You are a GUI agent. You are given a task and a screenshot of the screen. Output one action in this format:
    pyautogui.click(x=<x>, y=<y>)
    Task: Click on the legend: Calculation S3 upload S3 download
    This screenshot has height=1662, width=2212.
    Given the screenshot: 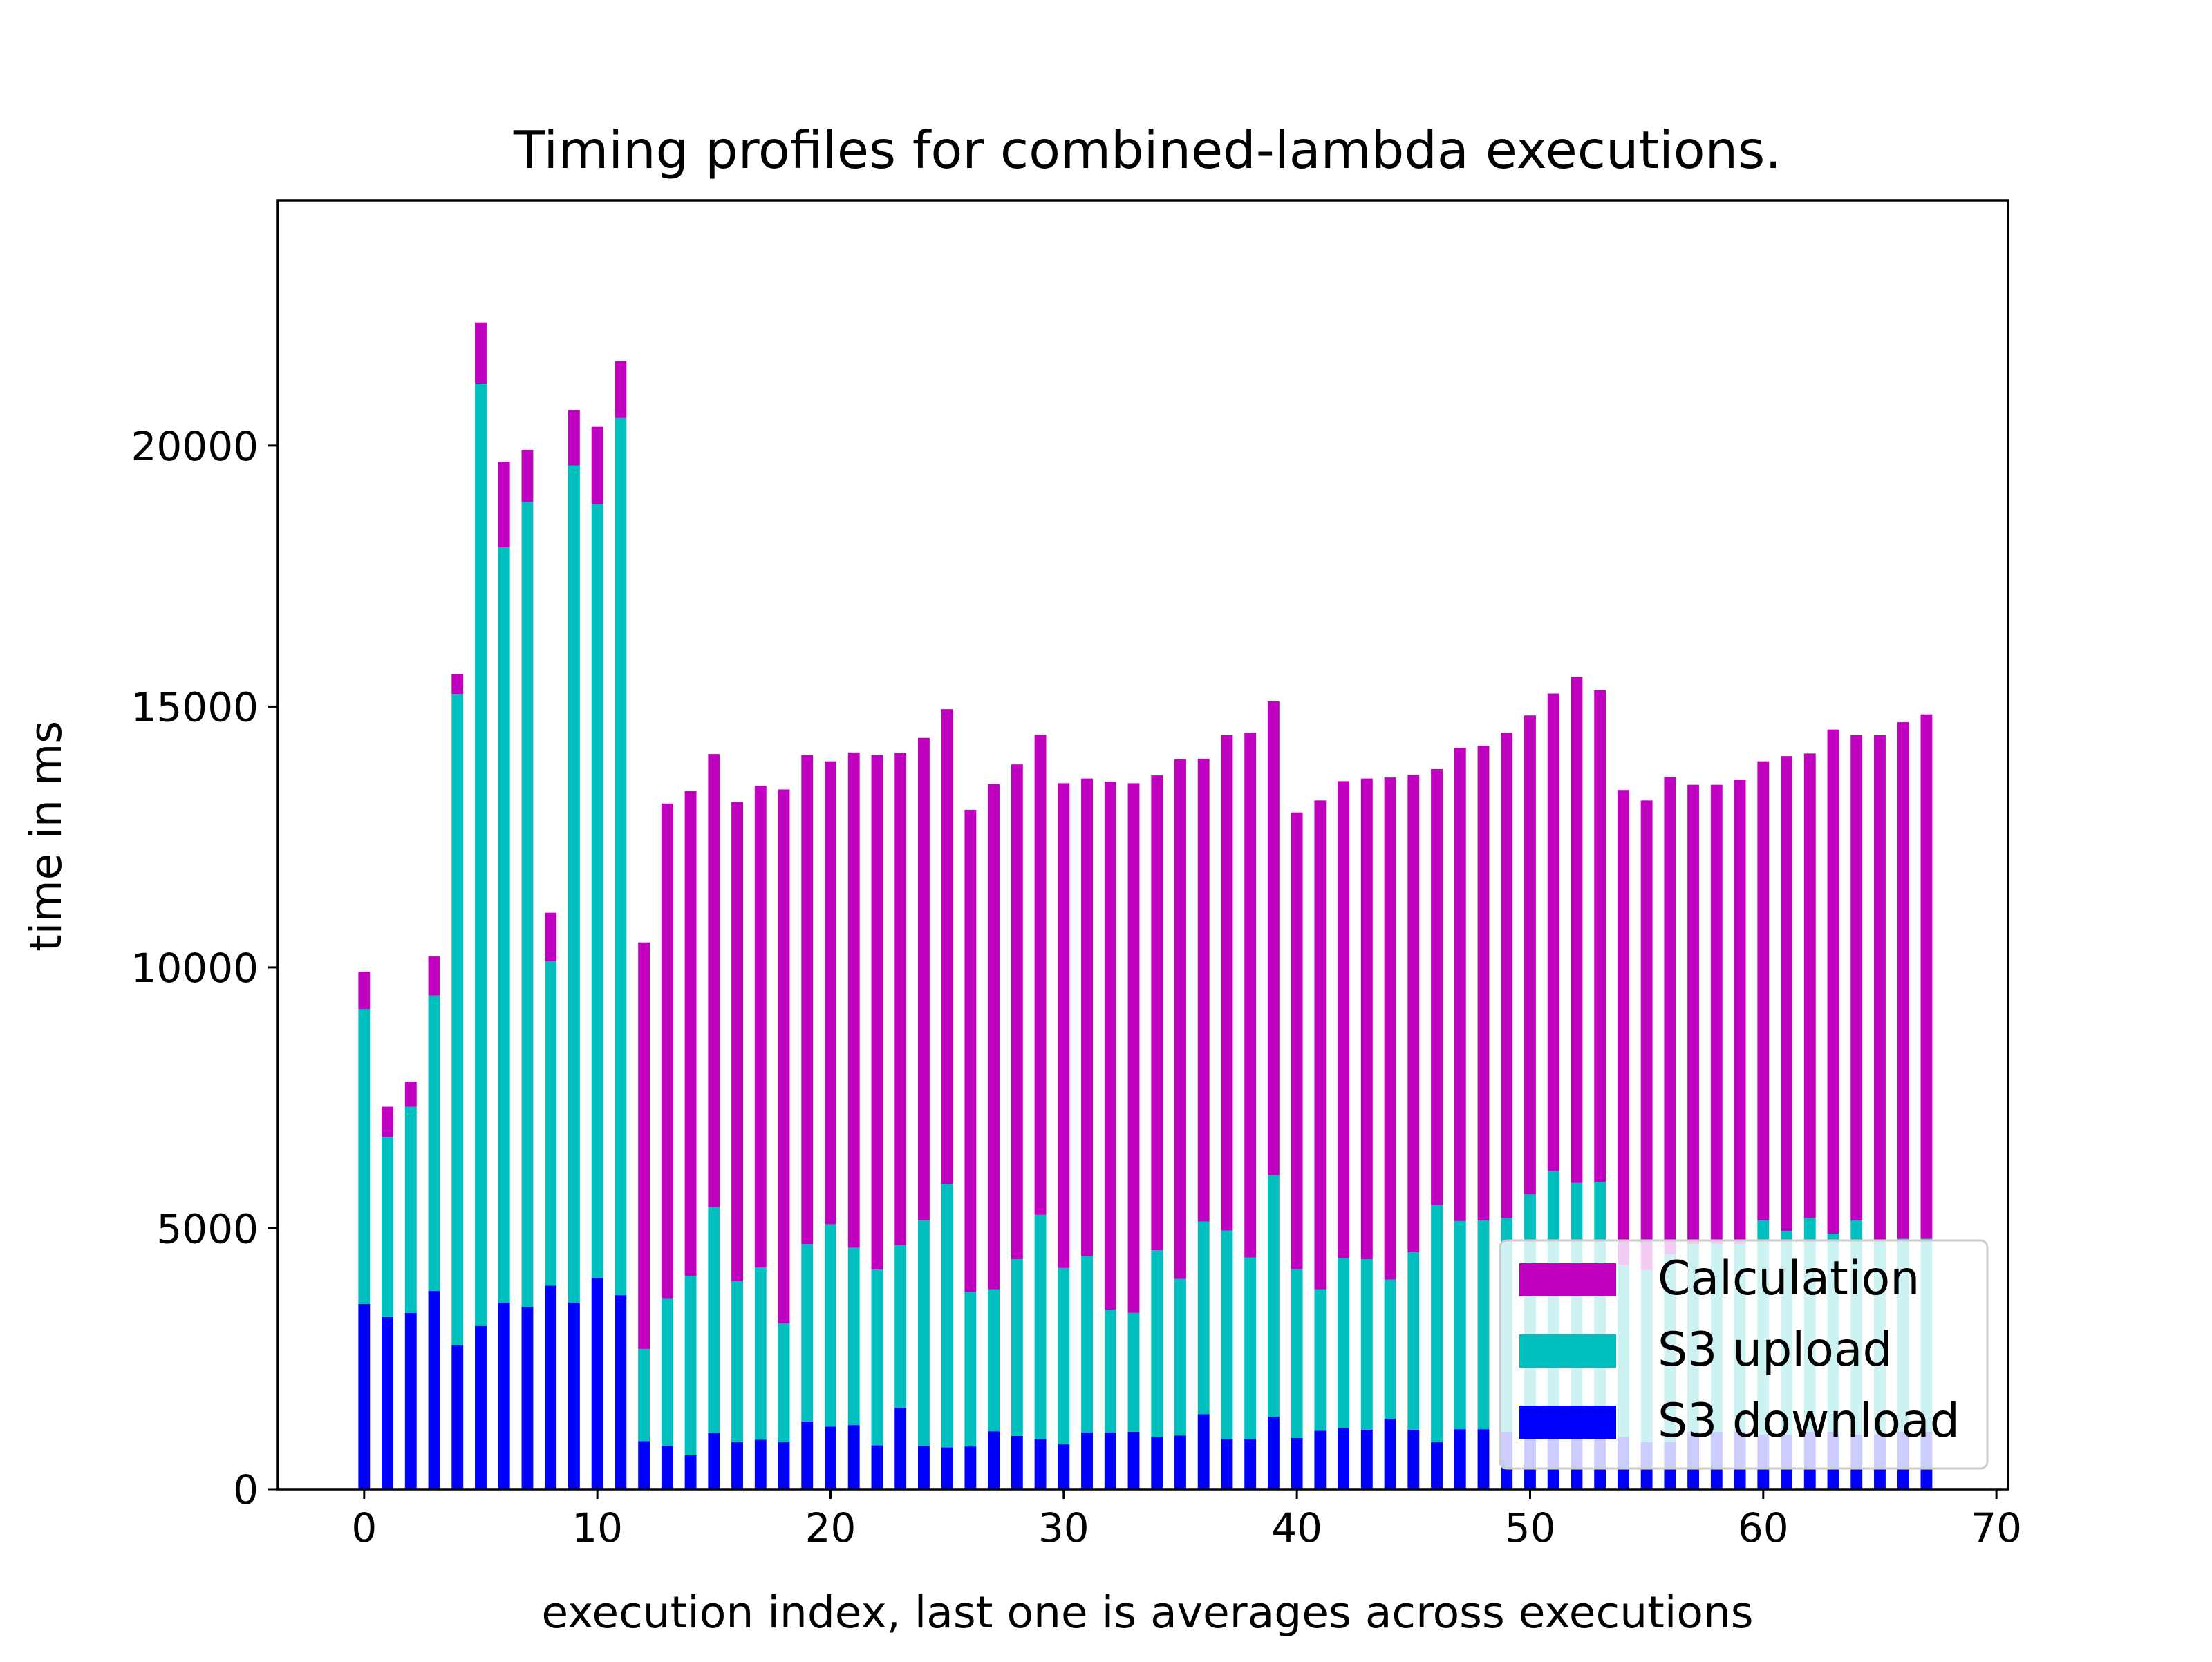 What is the action you would take?
    pyautogui.click(x=1744, y=1354)
    